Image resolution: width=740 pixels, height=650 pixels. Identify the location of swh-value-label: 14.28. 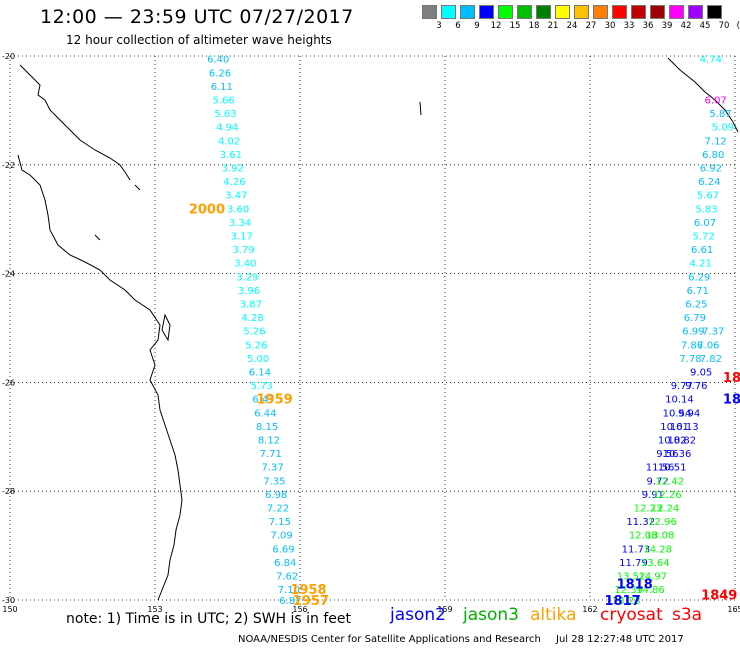
(657, 549).